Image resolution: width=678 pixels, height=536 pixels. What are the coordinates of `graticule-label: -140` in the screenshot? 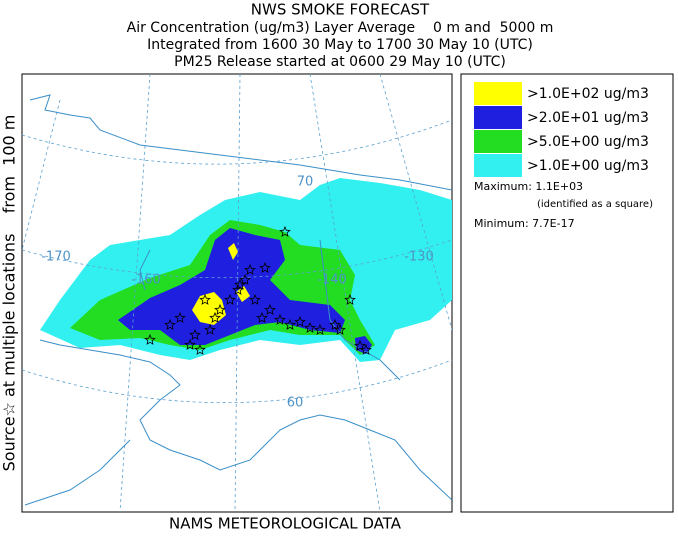 It's located at (332, 280).